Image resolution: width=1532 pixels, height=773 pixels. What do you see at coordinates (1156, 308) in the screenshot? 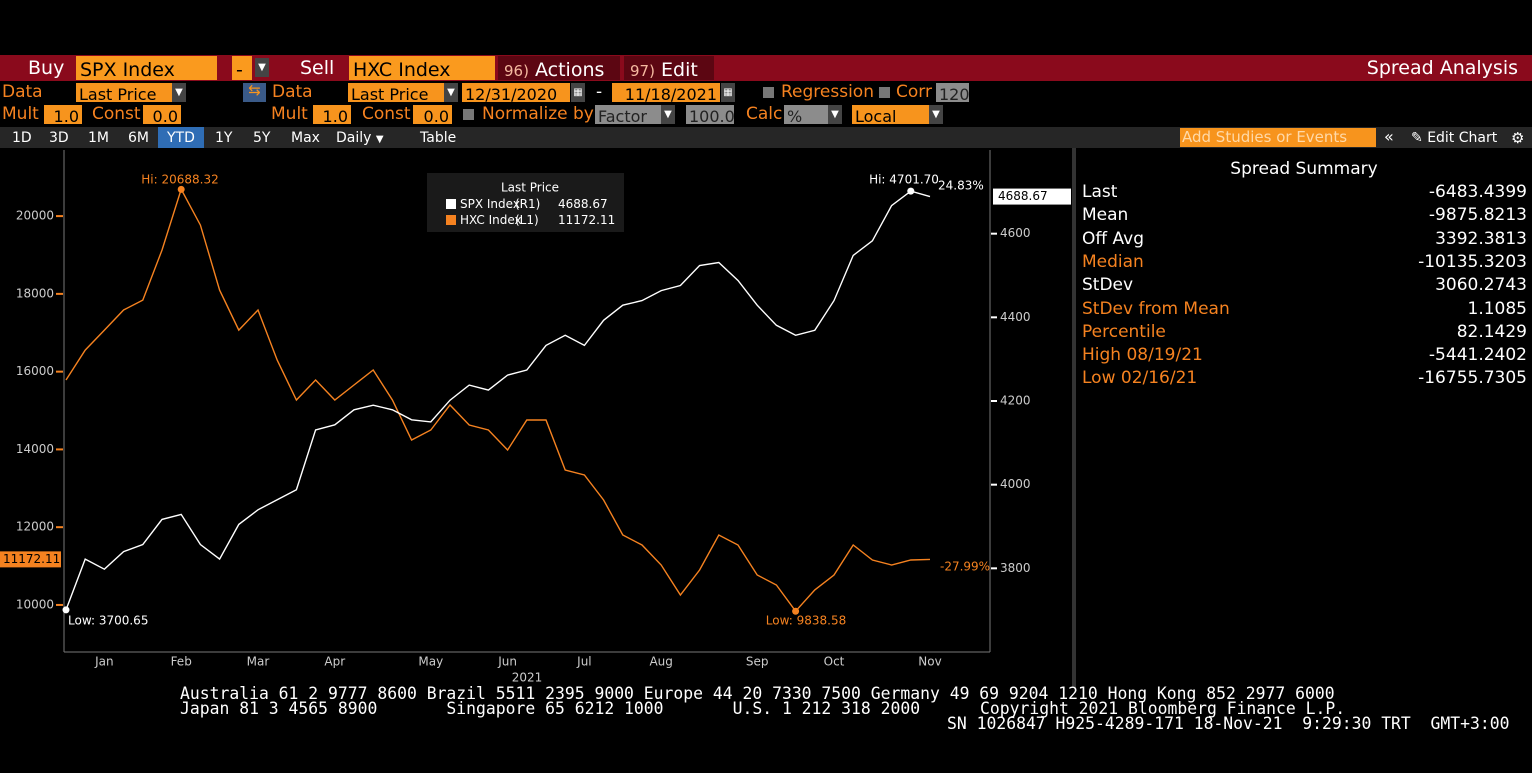
I see `summary-label: StDev from Mean` at bounding box center [1156, 308].